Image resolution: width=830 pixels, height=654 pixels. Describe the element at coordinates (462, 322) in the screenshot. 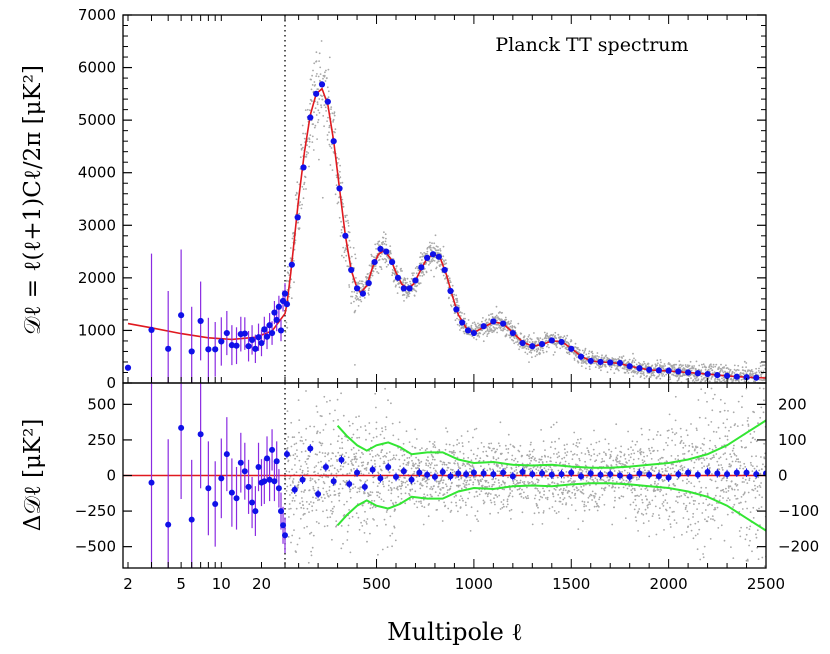

I see `data-point` at that location.